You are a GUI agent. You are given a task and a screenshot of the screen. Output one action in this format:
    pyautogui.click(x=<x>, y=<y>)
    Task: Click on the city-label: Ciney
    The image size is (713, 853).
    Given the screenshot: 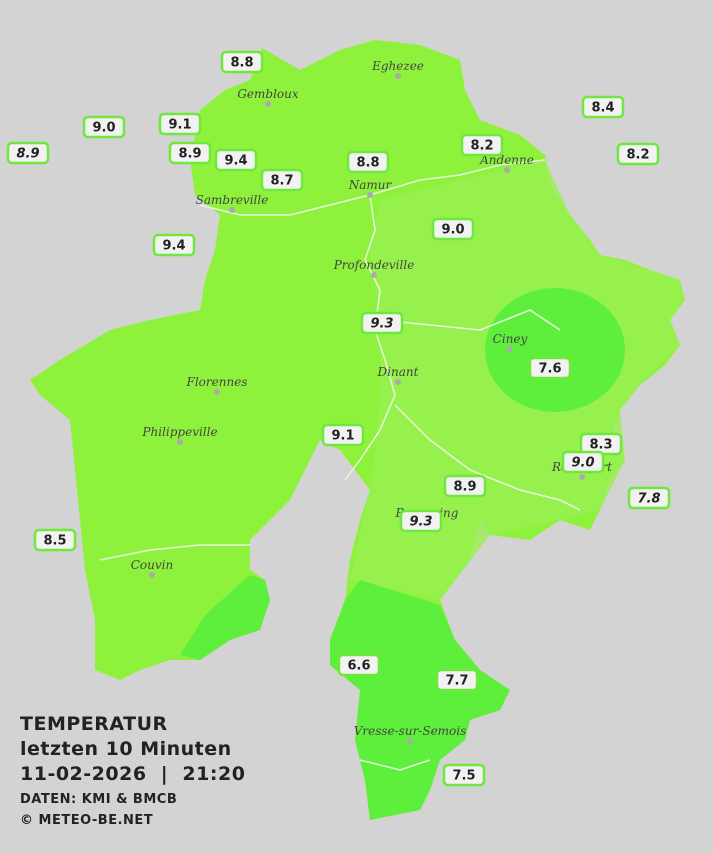 What is the action you would take?
    pyautogui.click(x=510, y=339)
    